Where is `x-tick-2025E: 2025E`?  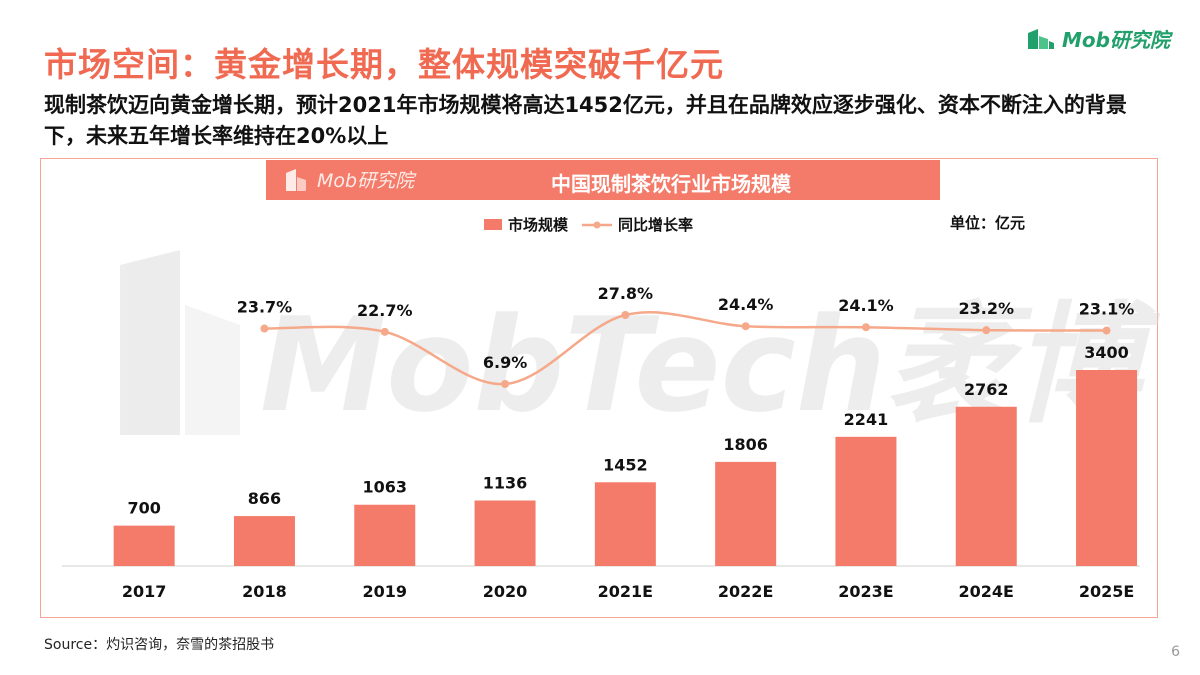 x-tick-2025E: 2025E is located at coordinates (1106, 591).